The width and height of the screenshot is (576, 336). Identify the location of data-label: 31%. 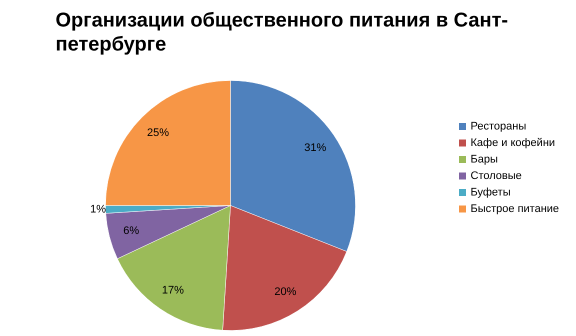
(315, 148).